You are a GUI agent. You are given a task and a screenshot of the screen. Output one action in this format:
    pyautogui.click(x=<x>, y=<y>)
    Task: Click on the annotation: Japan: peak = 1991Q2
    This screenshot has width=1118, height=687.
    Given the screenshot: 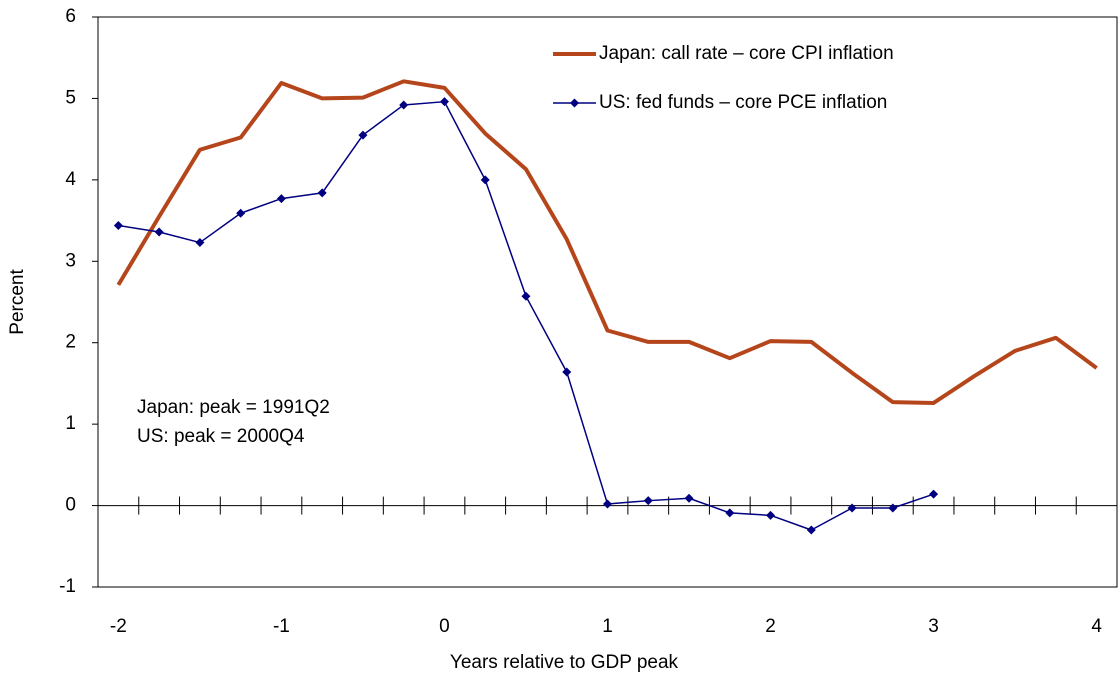 What is the action you would take?
    pyautogui.click(x=233, y=407)
    